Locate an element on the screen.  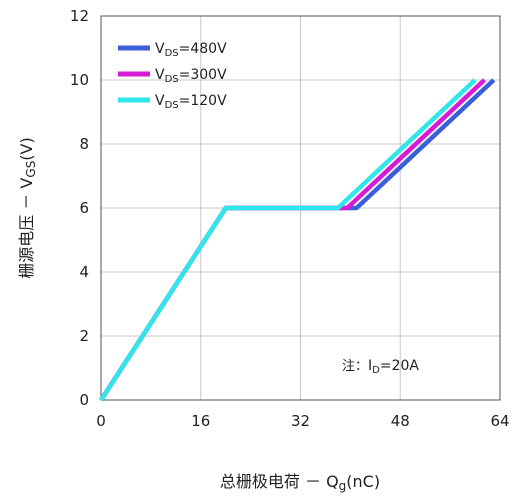
y-tick-label: 4 is located at coordinates (84, 272).